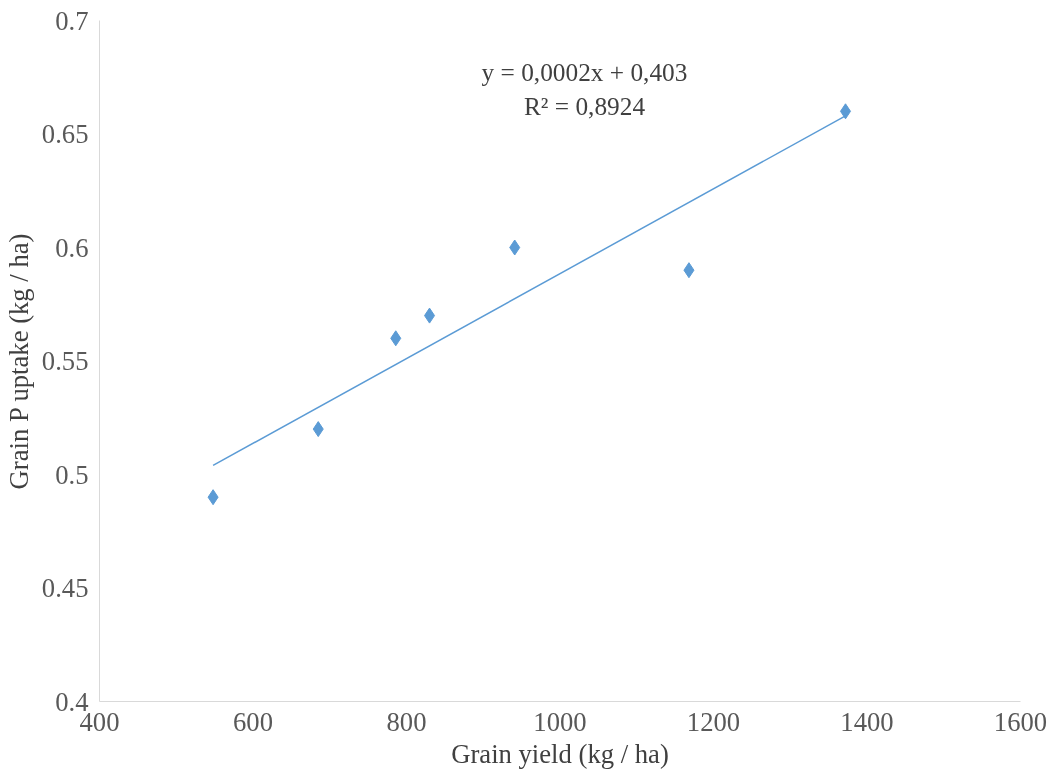  Describe the element at coordinates (72, 247) in the screenshot. I see `y-tick-label: 0.6` at that location.